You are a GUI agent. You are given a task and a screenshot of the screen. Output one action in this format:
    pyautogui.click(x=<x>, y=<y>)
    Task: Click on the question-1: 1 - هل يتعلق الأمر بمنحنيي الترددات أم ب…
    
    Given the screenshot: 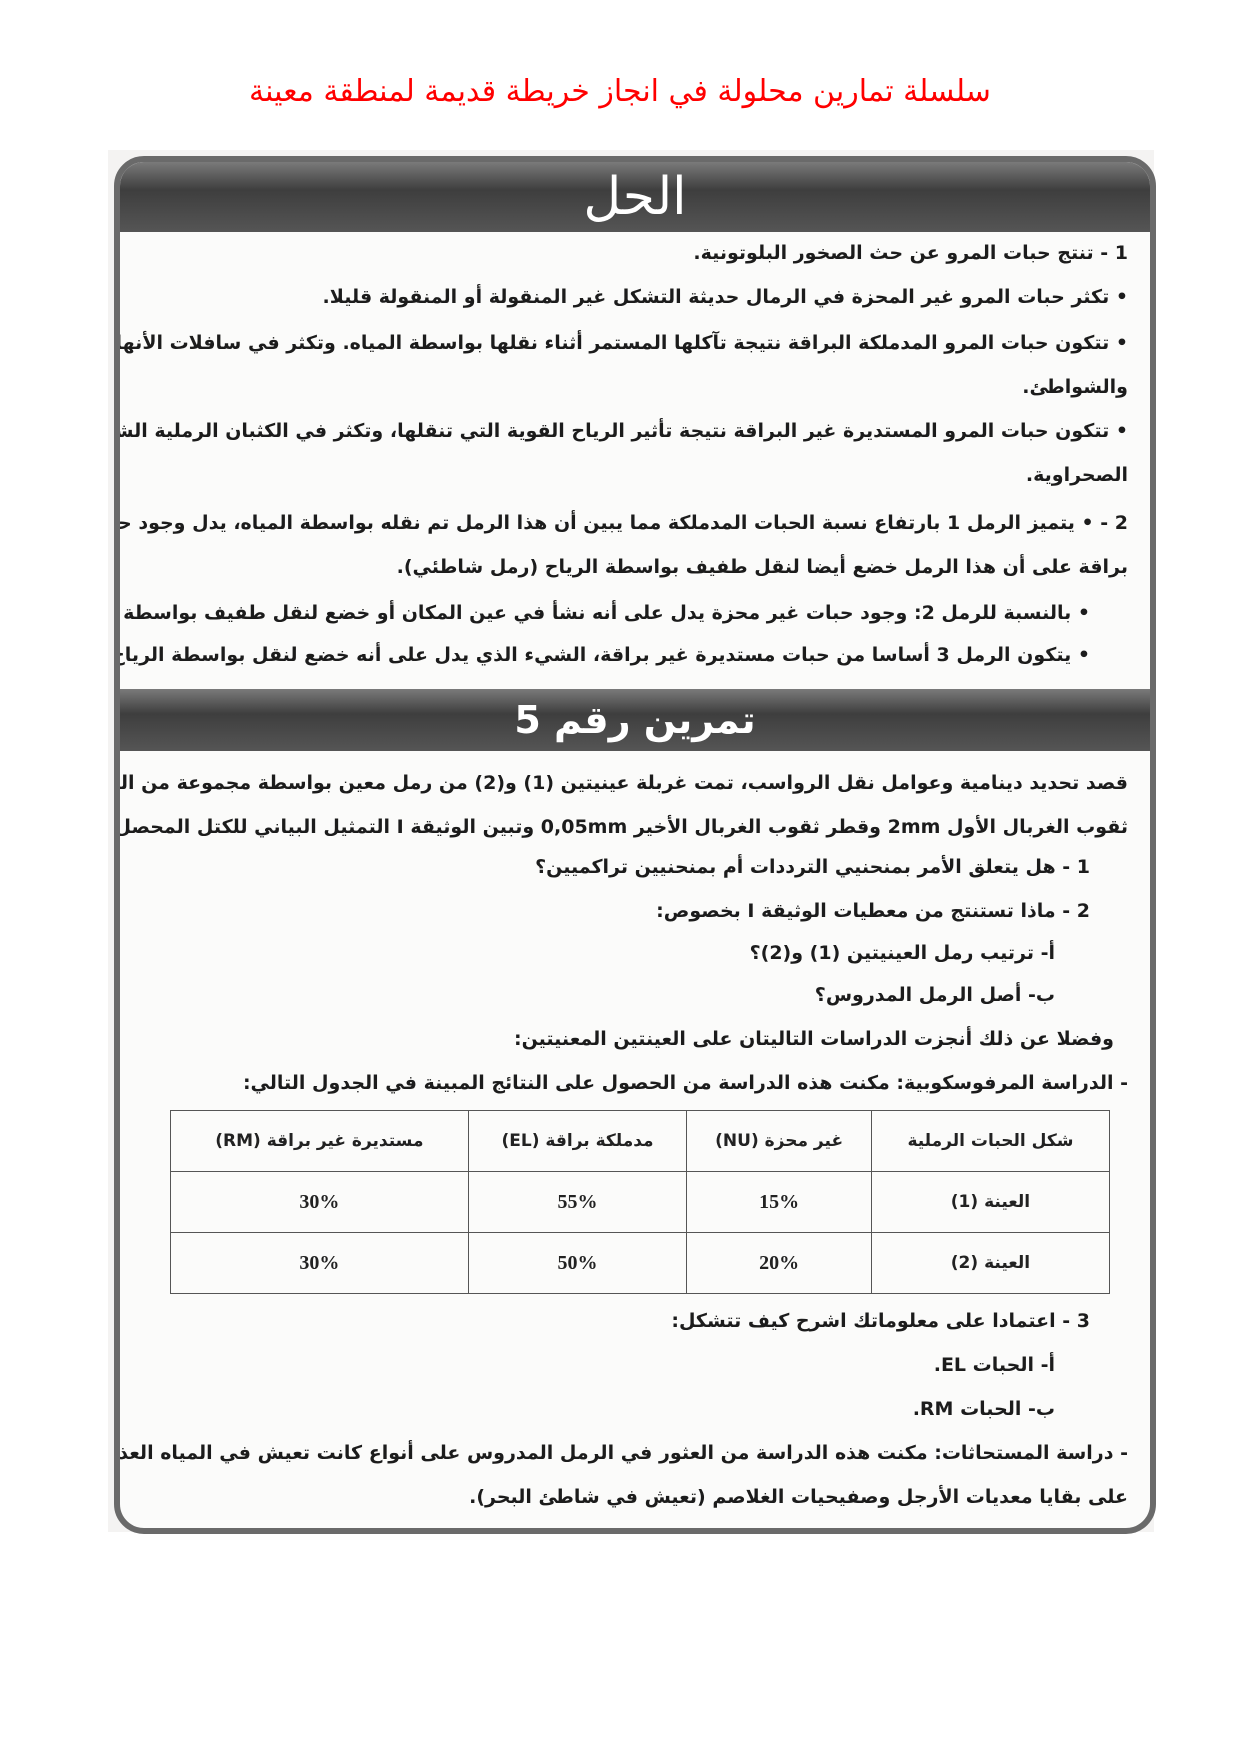 What is the action you would take?
    pyautogui.click(x=812, y=867)
    